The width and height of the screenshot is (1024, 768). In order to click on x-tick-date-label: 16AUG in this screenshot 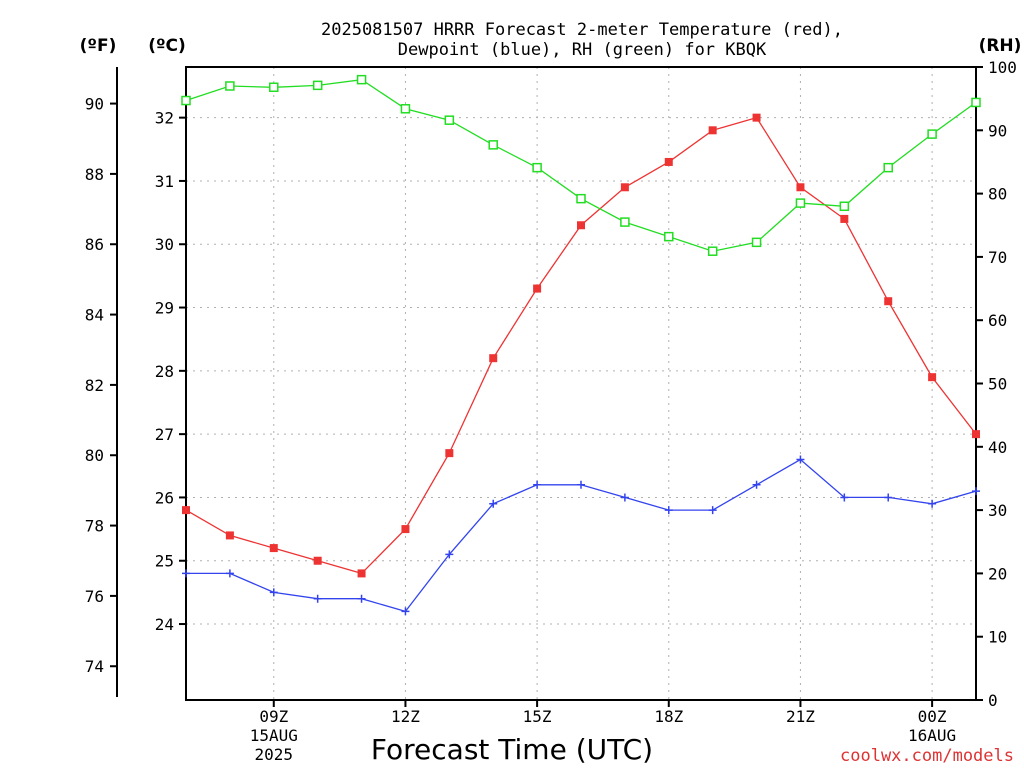, I will do `click(932, 735)`.